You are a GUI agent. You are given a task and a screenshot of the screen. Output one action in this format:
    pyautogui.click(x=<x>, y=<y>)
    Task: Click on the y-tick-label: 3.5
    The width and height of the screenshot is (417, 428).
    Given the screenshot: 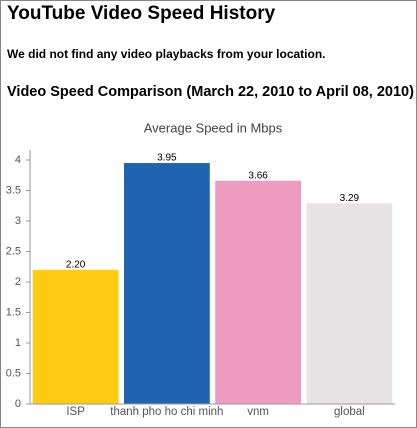 What is the action you would take?
    pyautogui.click(x=13, y=190)
    